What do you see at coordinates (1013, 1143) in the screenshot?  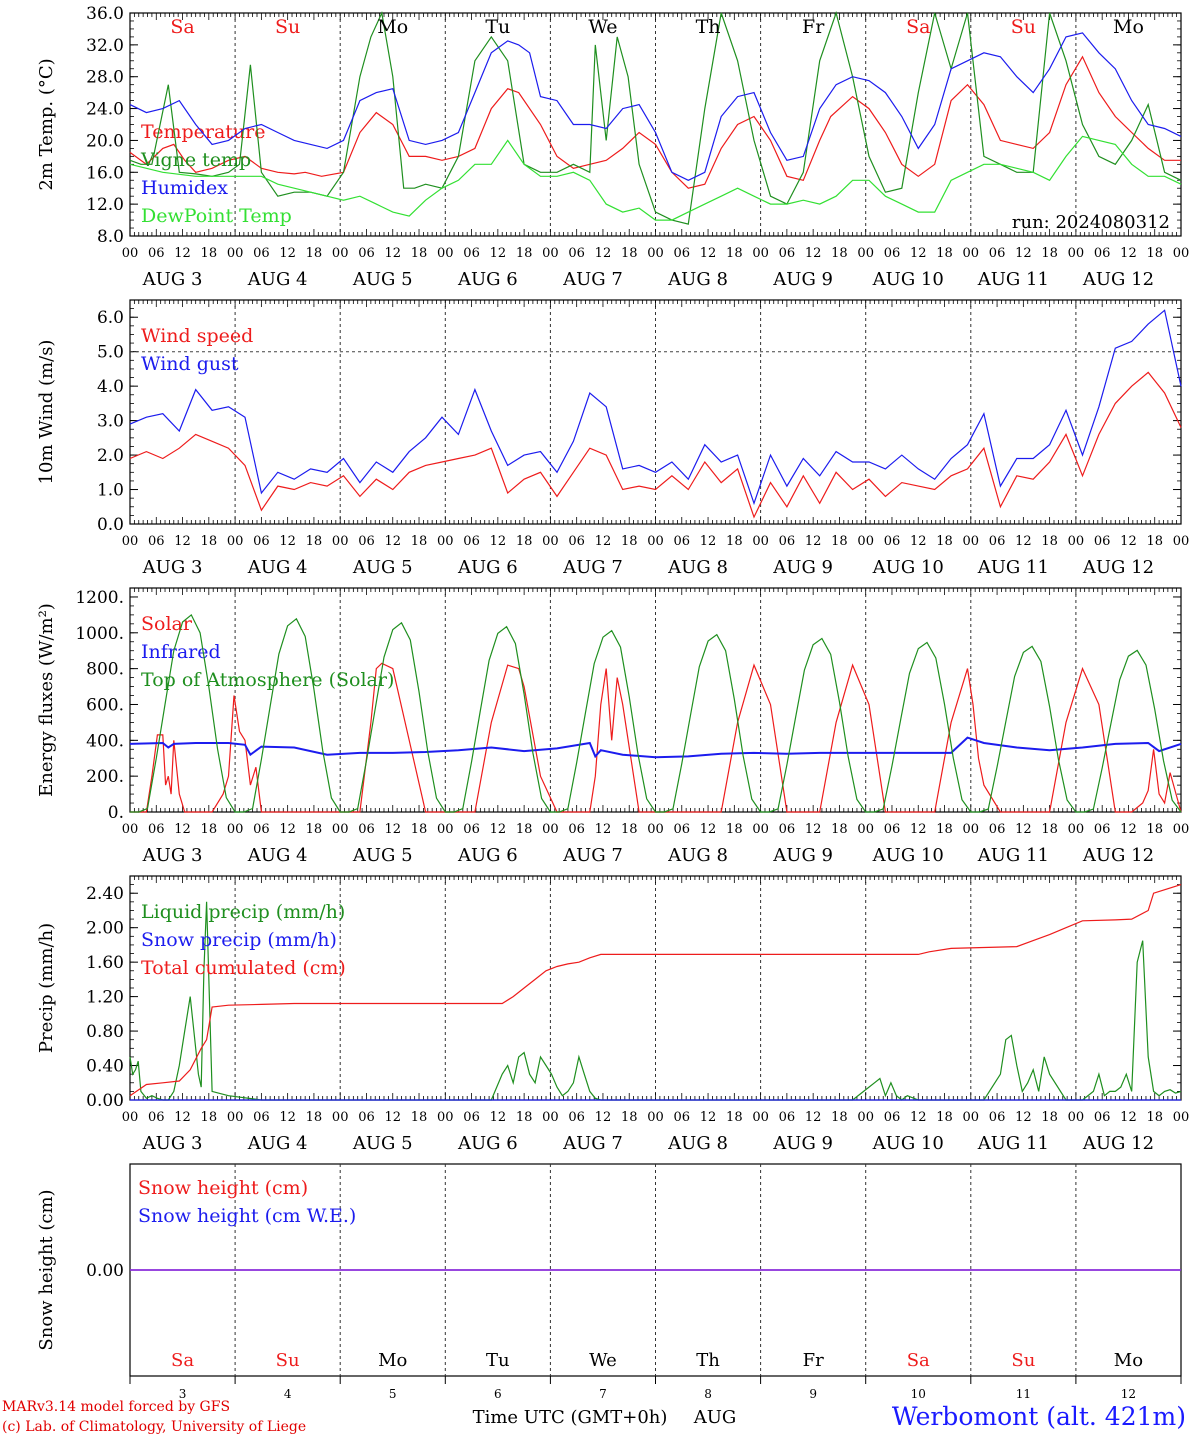 I see `date-label: AUG 11` at bounding box center [1013, 1143].